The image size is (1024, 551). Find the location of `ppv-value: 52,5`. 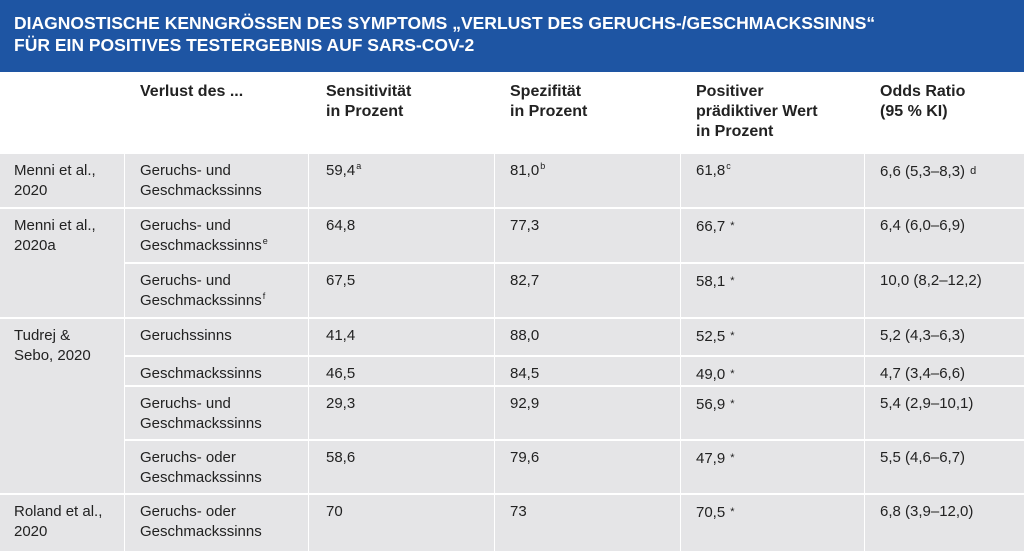

ppv-value: 52,5 is located at coordinates (711, 336).